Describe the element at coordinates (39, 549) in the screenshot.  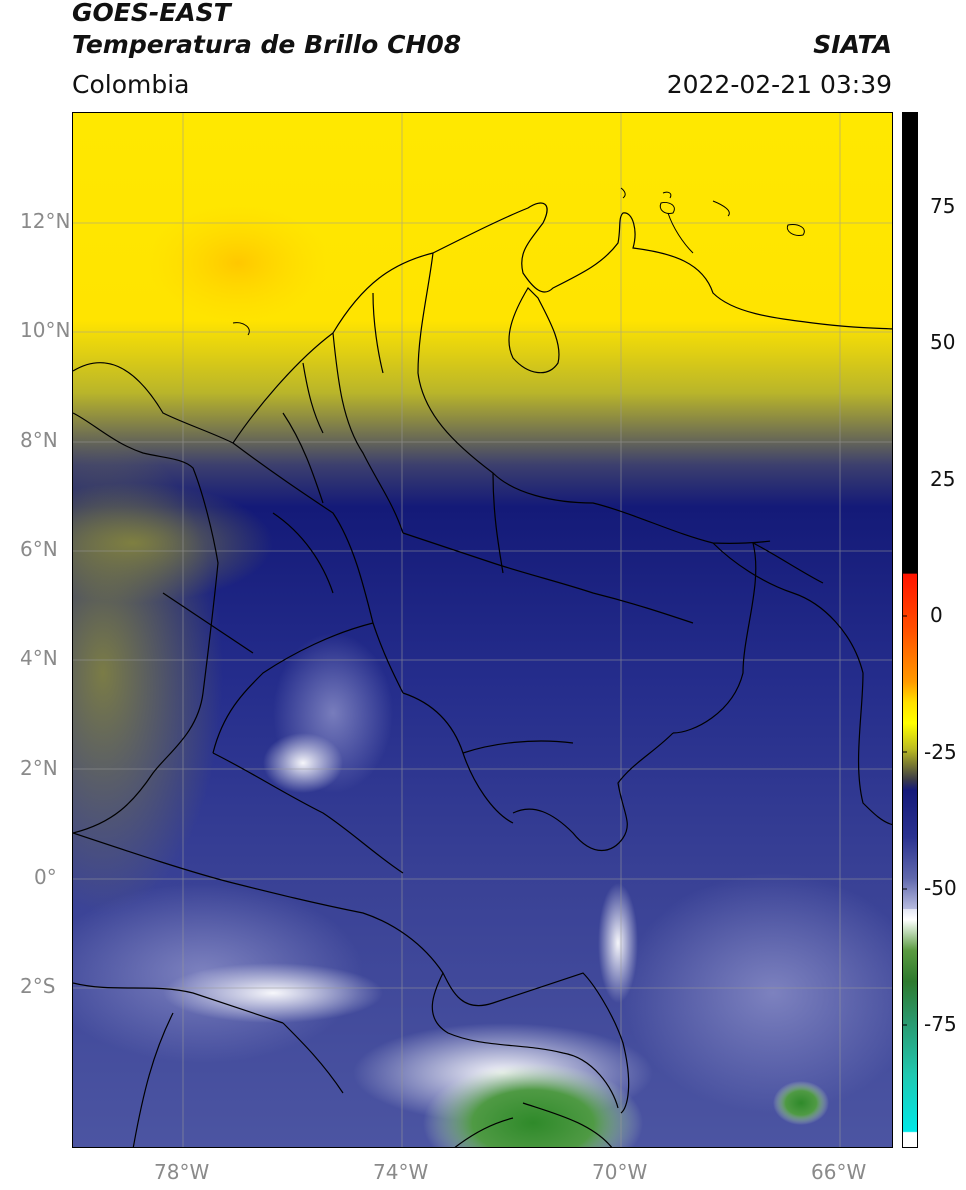
I see `lat-label-6n: 6°N` at that location.